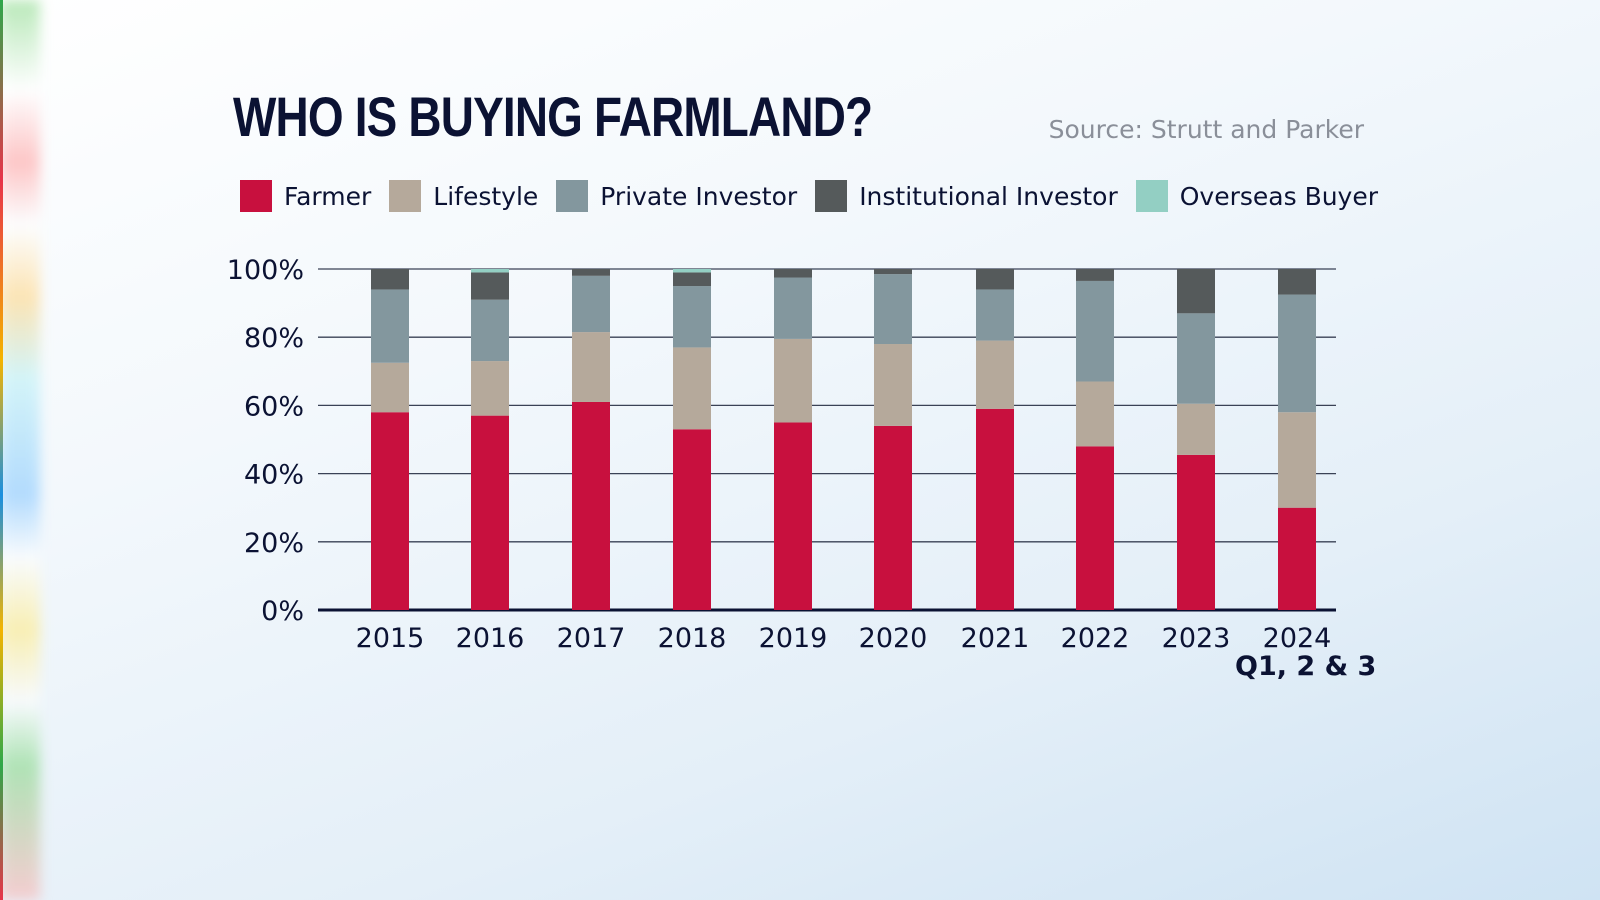 This screenshot has width=1600, height=900. What do you see at coordinates (1095, 638) in the screenshot?
I see `x-tick-label: 2022` at bounding box center [1095, 638].